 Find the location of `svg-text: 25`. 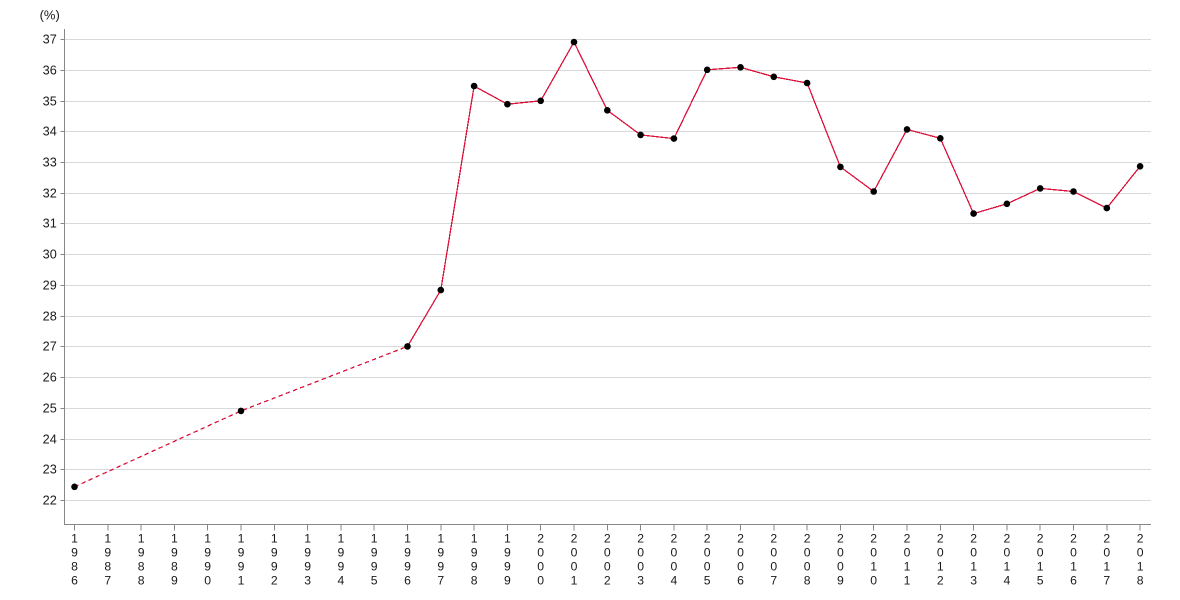

svg-text: 25 is located at coordinates (50, 409).